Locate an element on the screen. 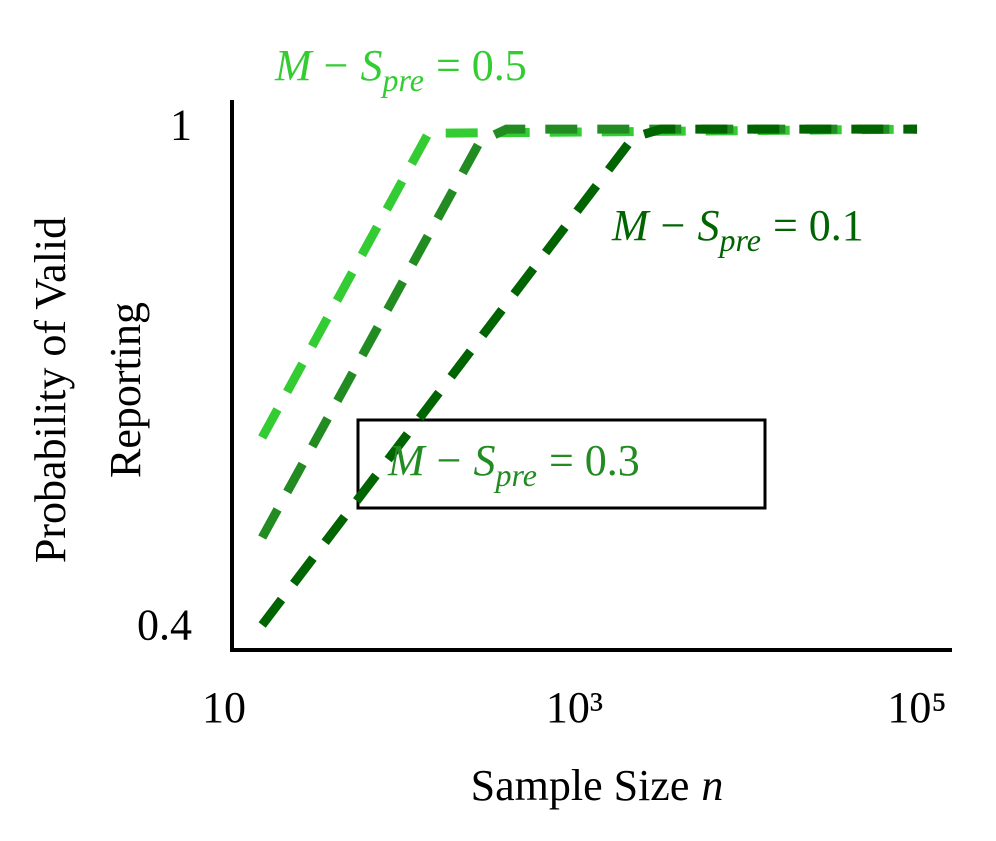  x-tick-label: 10³ is located at coordinates (574, 707).